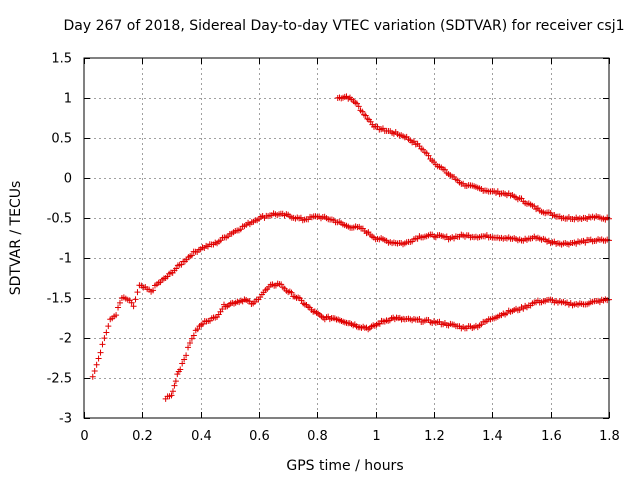 This screenshot has width=640, height=480. Describe the element at coordinates (473, 158) in the screenshot. I see `series-upper` at that location.